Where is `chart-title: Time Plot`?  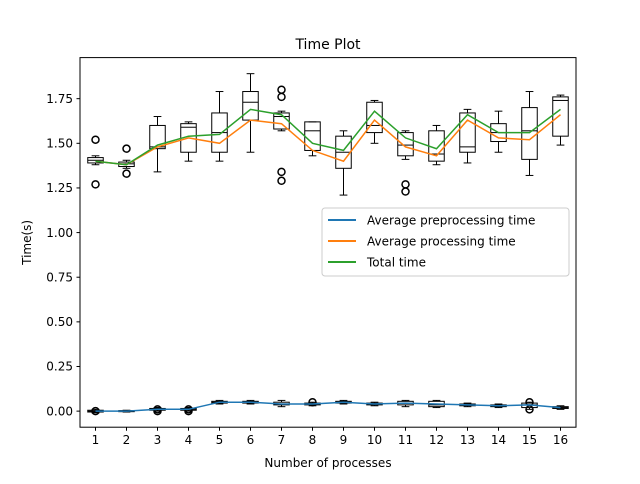 chart-title: Time Plot is located at coordinates (327, 45).